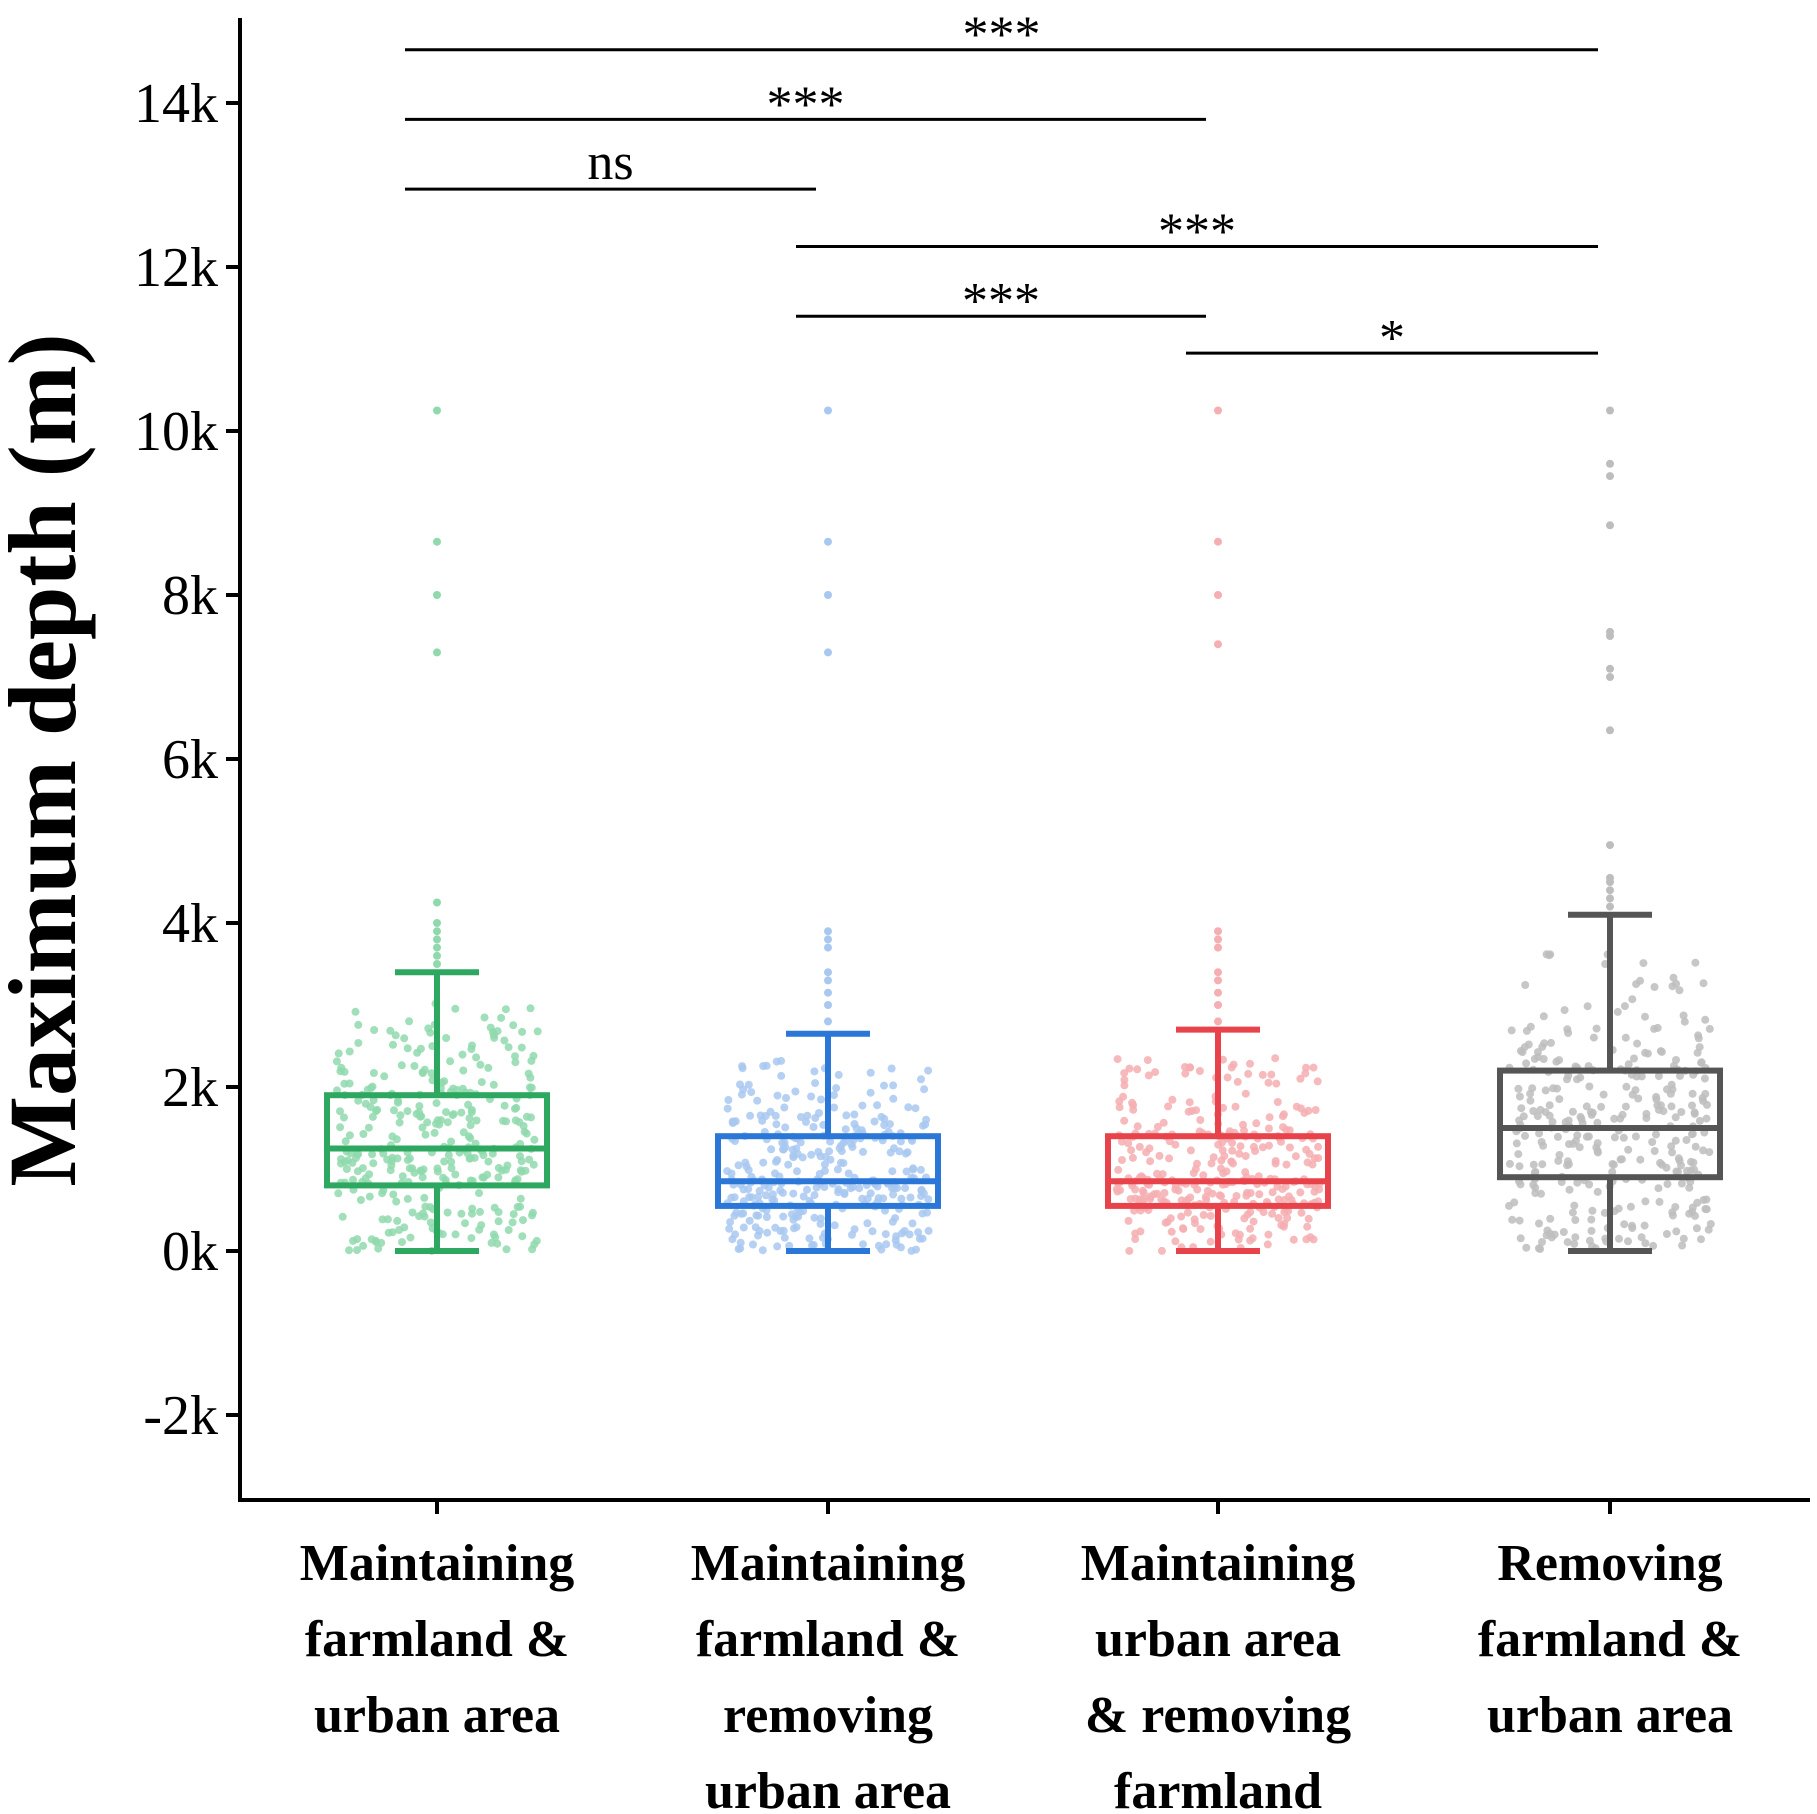 Image resolution: width=1817 pixels, height=1814 pixels. Describe the element at coordinates (828, 1639) in the screenshot. I see `x-tick-label: farmland &` at that location.